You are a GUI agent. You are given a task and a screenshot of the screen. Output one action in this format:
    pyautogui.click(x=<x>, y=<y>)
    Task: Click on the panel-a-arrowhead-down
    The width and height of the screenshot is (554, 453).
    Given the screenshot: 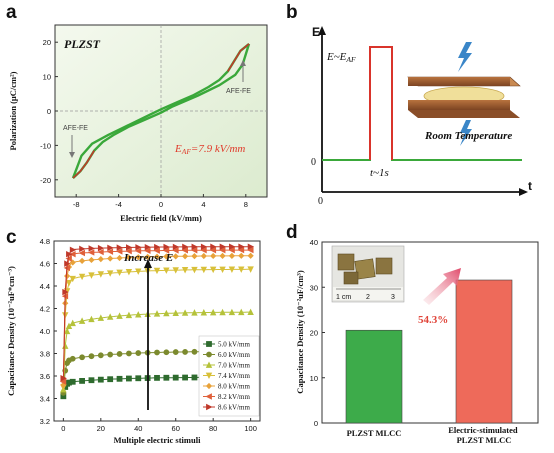 What is the action you would take?
    pyautogui.click(x=72, y=155)
    